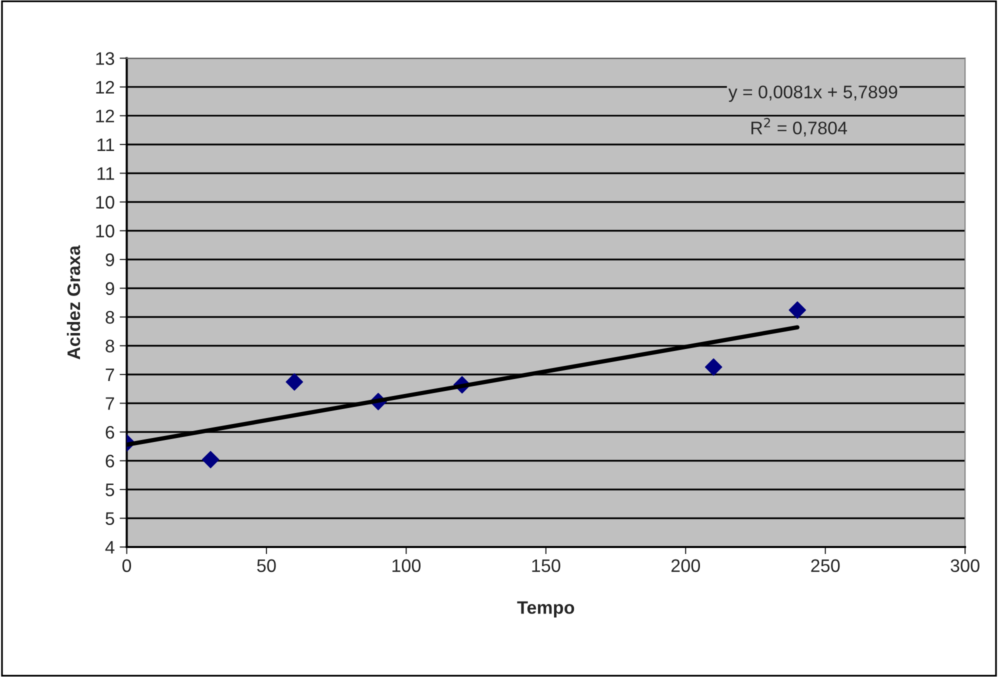  Describe the element at coordinates (800, 127) in the screenshot. I see `annotation: R$^{2}$ = 0,7804` at that location.